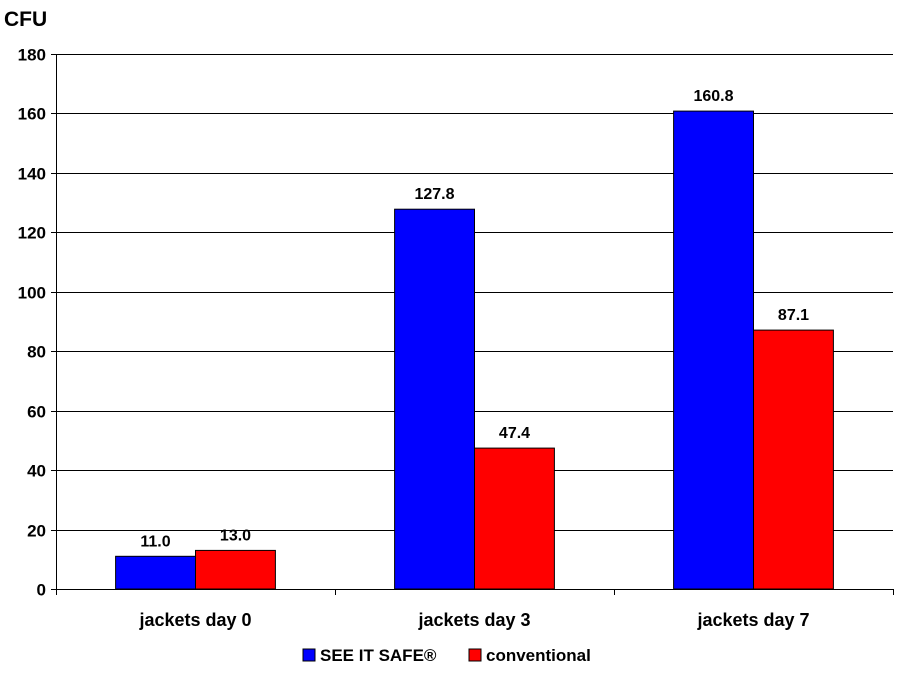 This screenshot has width=899, height=679. I want to click on x-tick-label: jackets day 3, so click(473, 620).